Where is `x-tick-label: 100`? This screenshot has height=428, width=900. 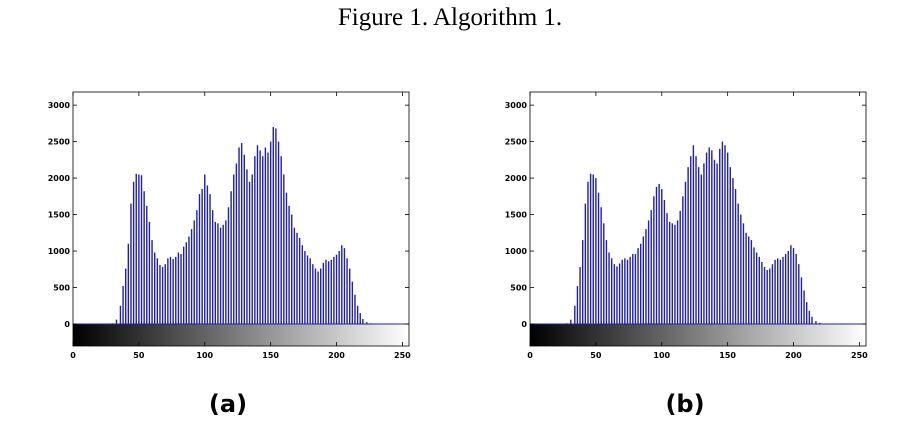 x-tick-label: 100 is located at coordinates (204, 355).